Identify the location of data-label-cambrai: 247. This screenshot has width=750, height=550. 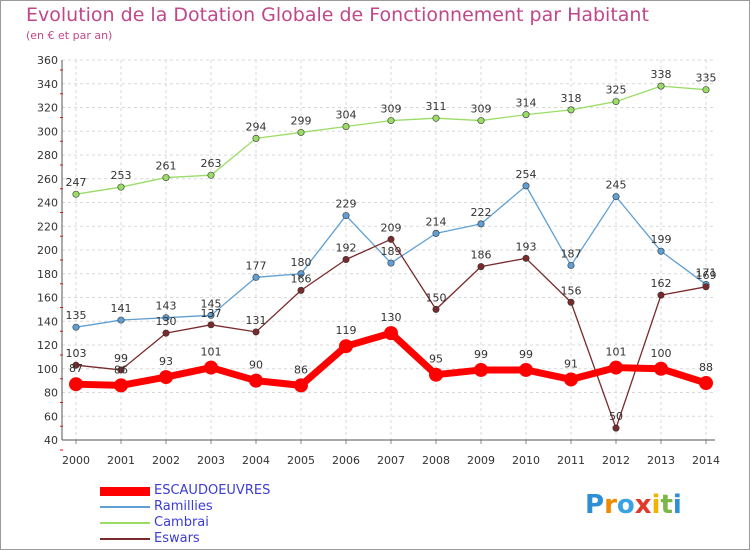
(76, 182).